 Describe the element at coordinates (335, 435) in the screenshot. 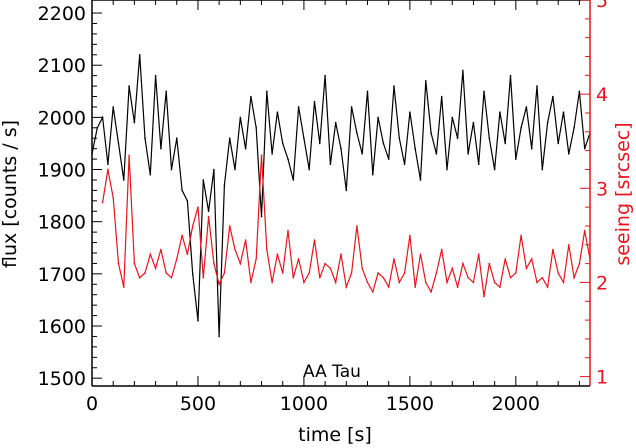

I see `x-axis-title: time [s]` at that location.